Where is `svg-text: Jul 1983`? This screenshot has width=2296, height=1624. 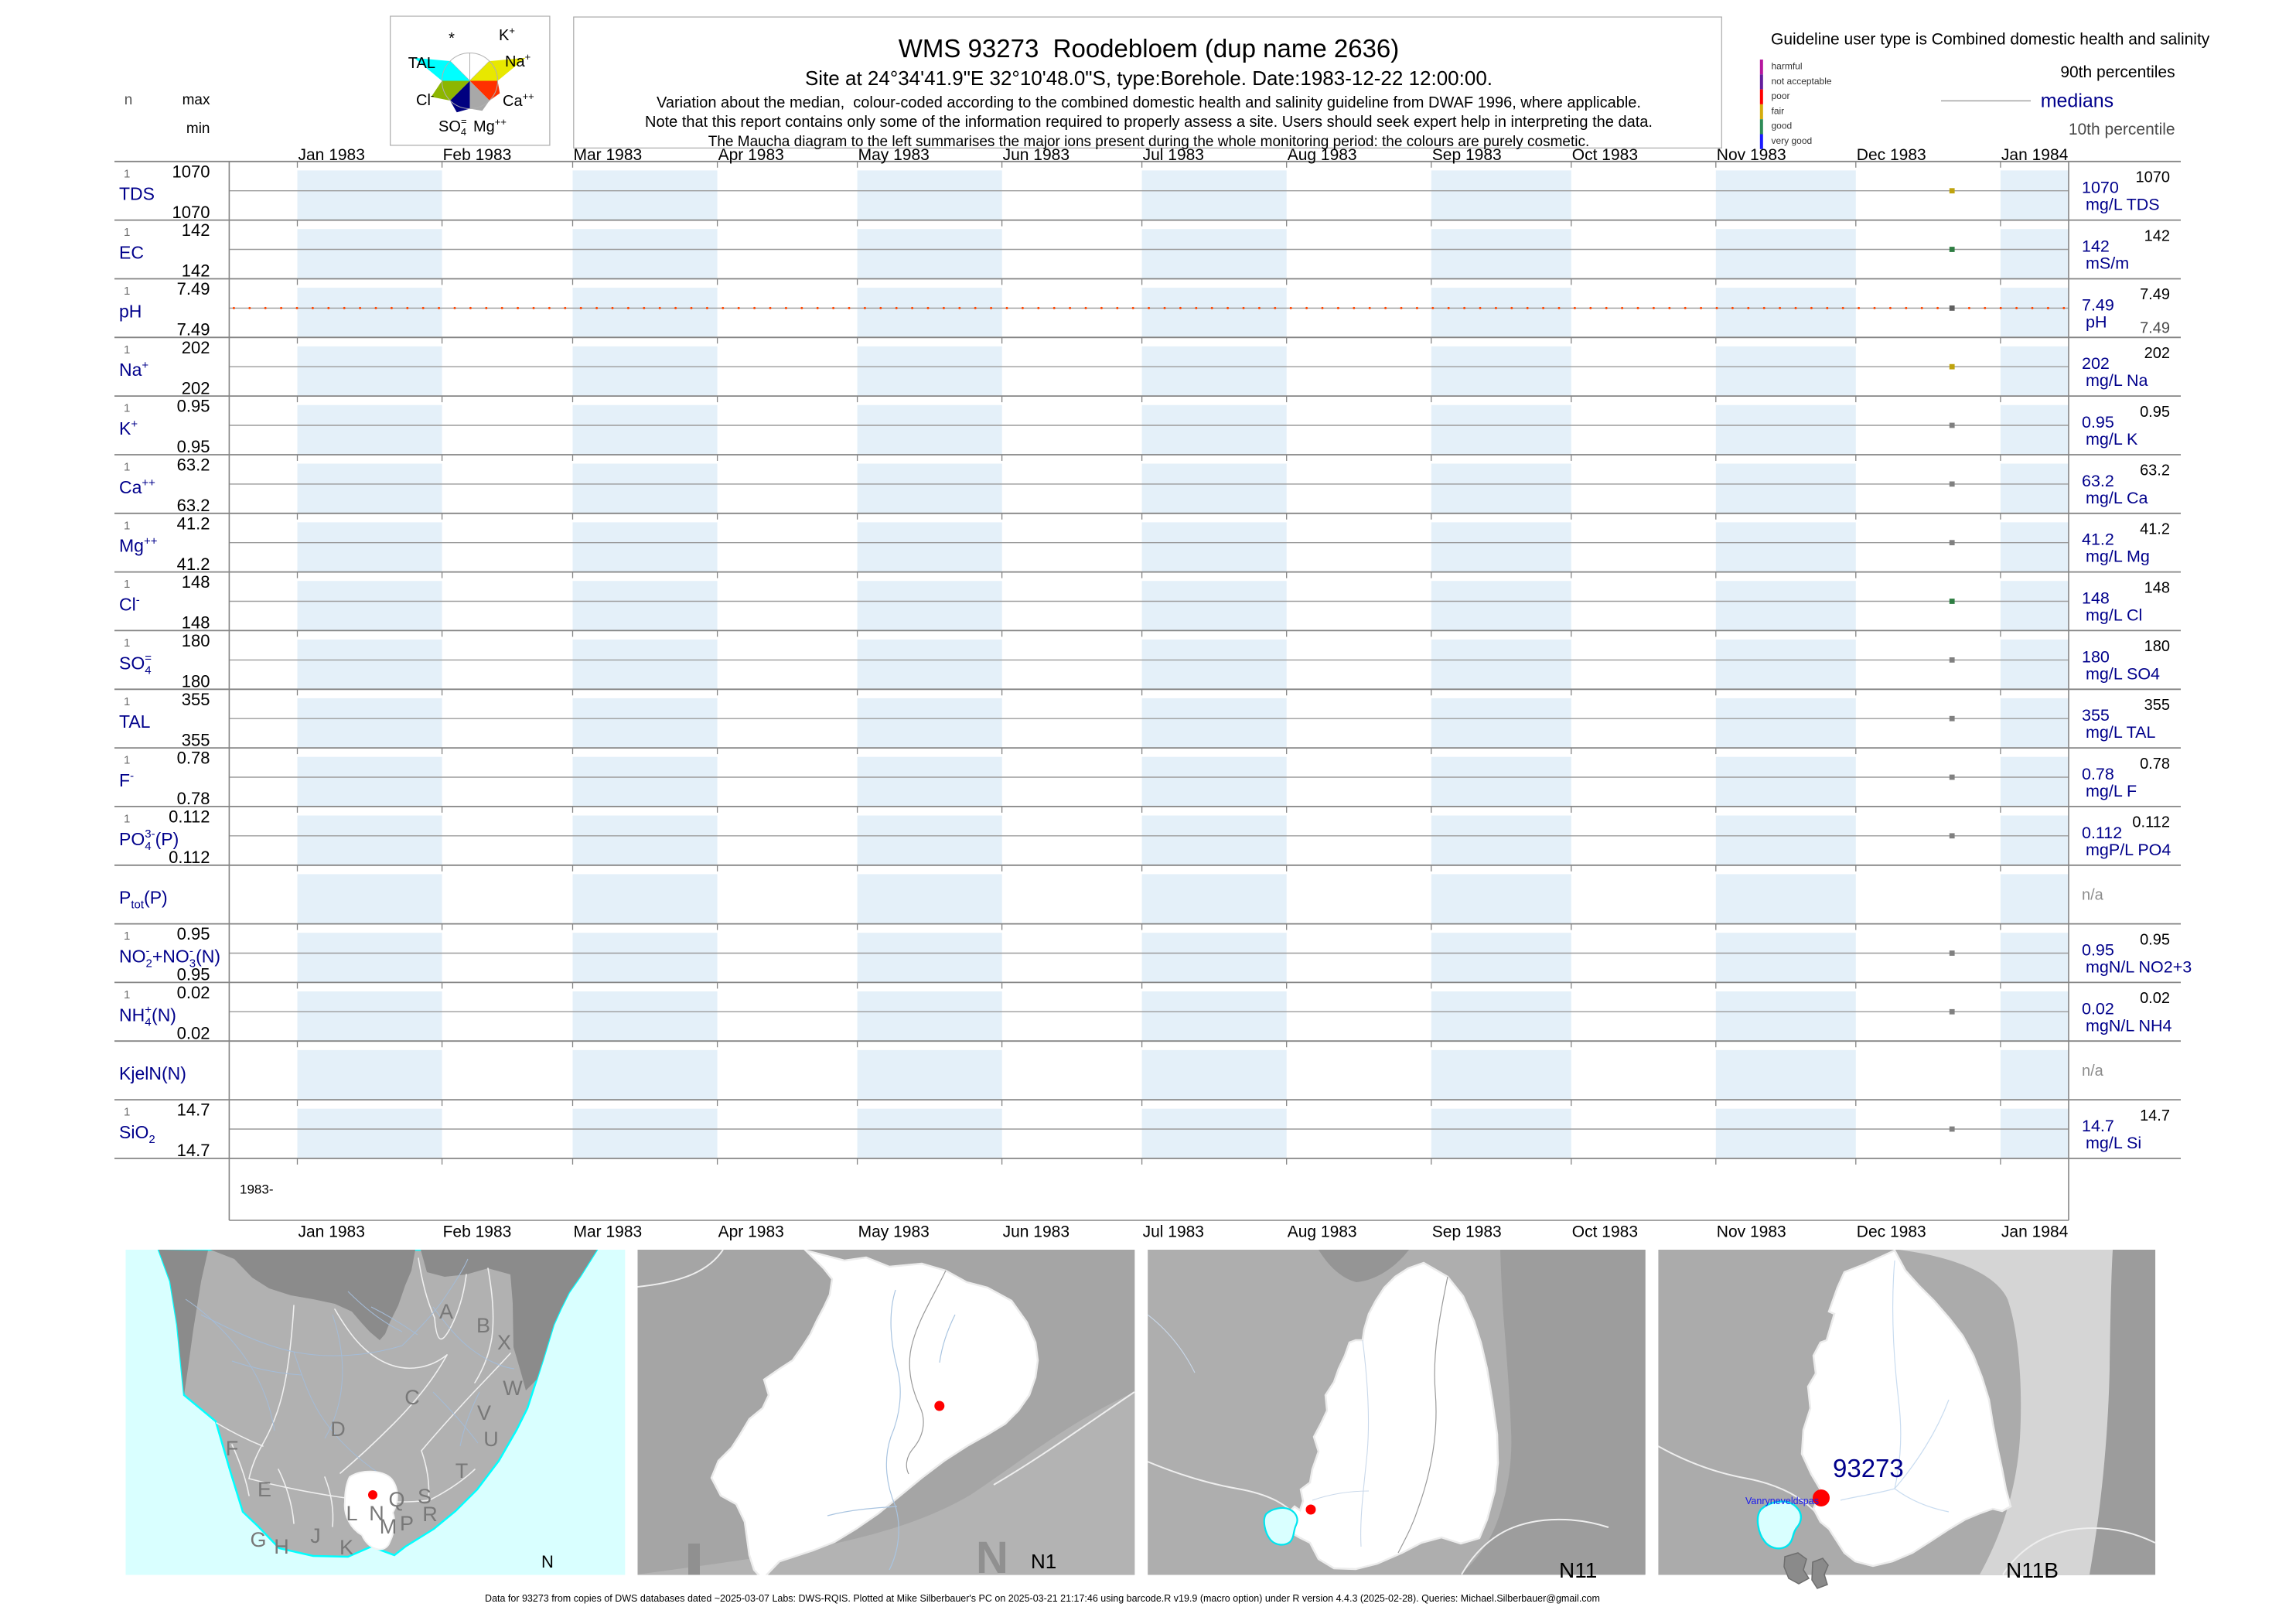 svg-text: Jul 1983 is located at coordinates (1173, 1231).